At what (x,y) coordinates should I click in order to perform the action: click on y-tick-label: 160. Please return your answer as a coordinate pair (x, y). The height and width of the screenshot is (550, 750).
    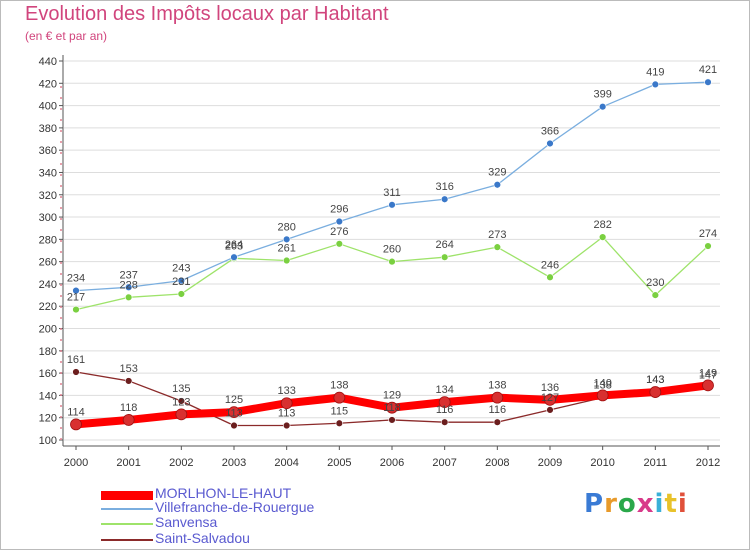
    Looking at the image, I should click on (48, 374).